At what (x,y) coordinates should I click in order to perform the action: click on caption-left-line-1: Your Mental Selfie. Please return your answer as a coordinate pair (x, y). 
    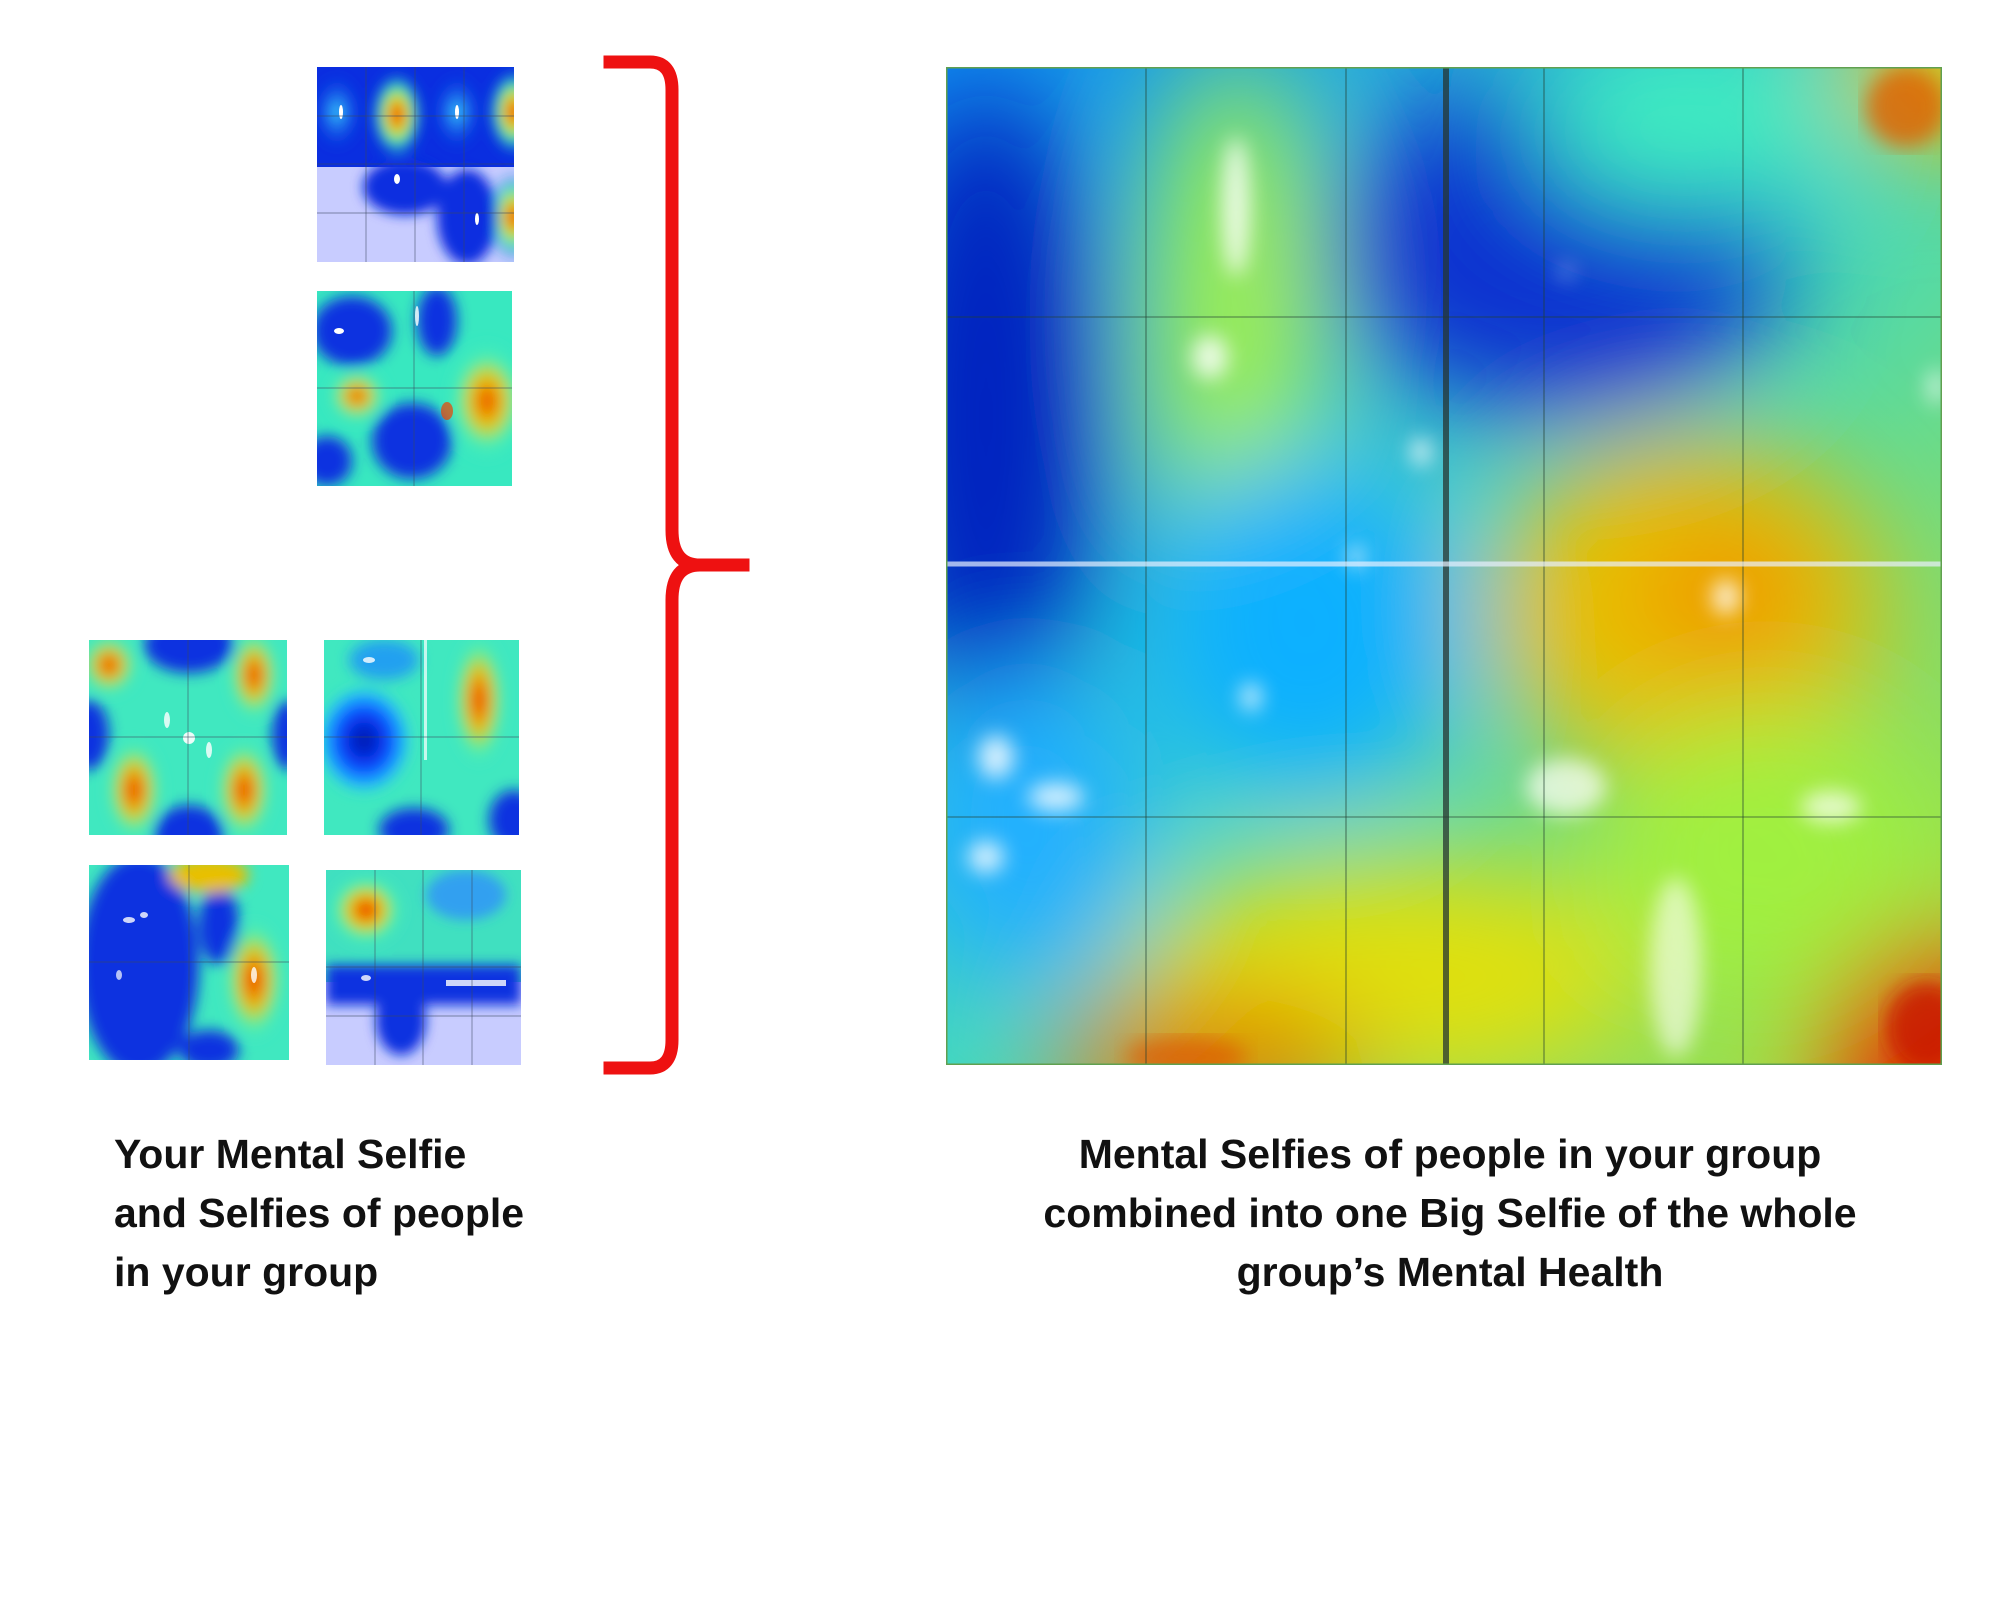
    Looking at the image, I should click on (290, 1154).